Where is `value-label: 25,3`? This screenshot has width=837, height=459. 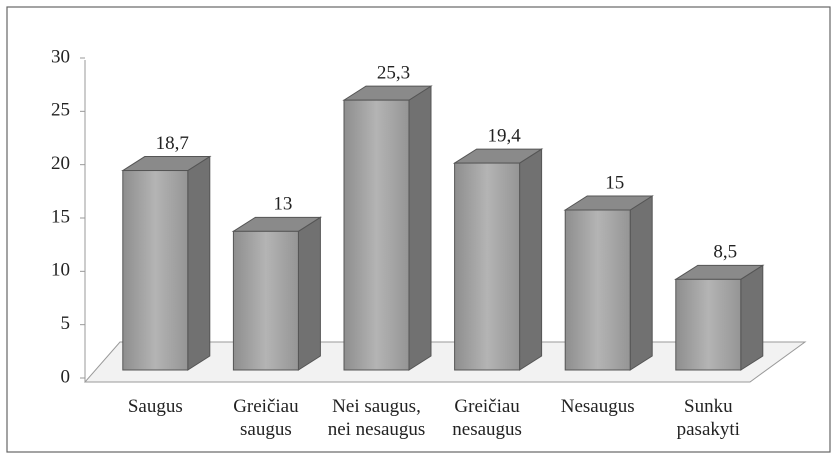 value-label: 25,3 is located at coordinates (393, 72).